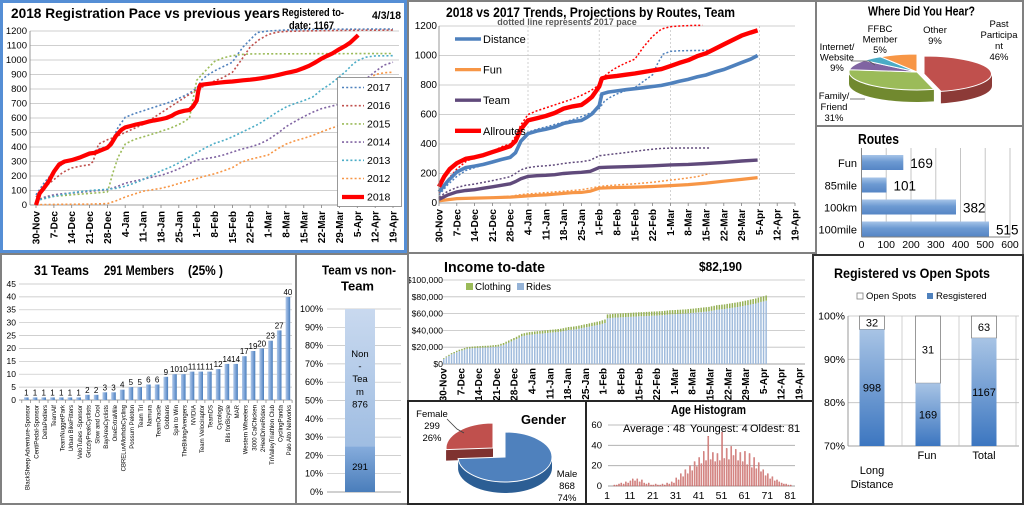 Image resolution: width=1024 pixels, height=505 pixels. I want to click on svg-text: Routes, so click(878, 139).